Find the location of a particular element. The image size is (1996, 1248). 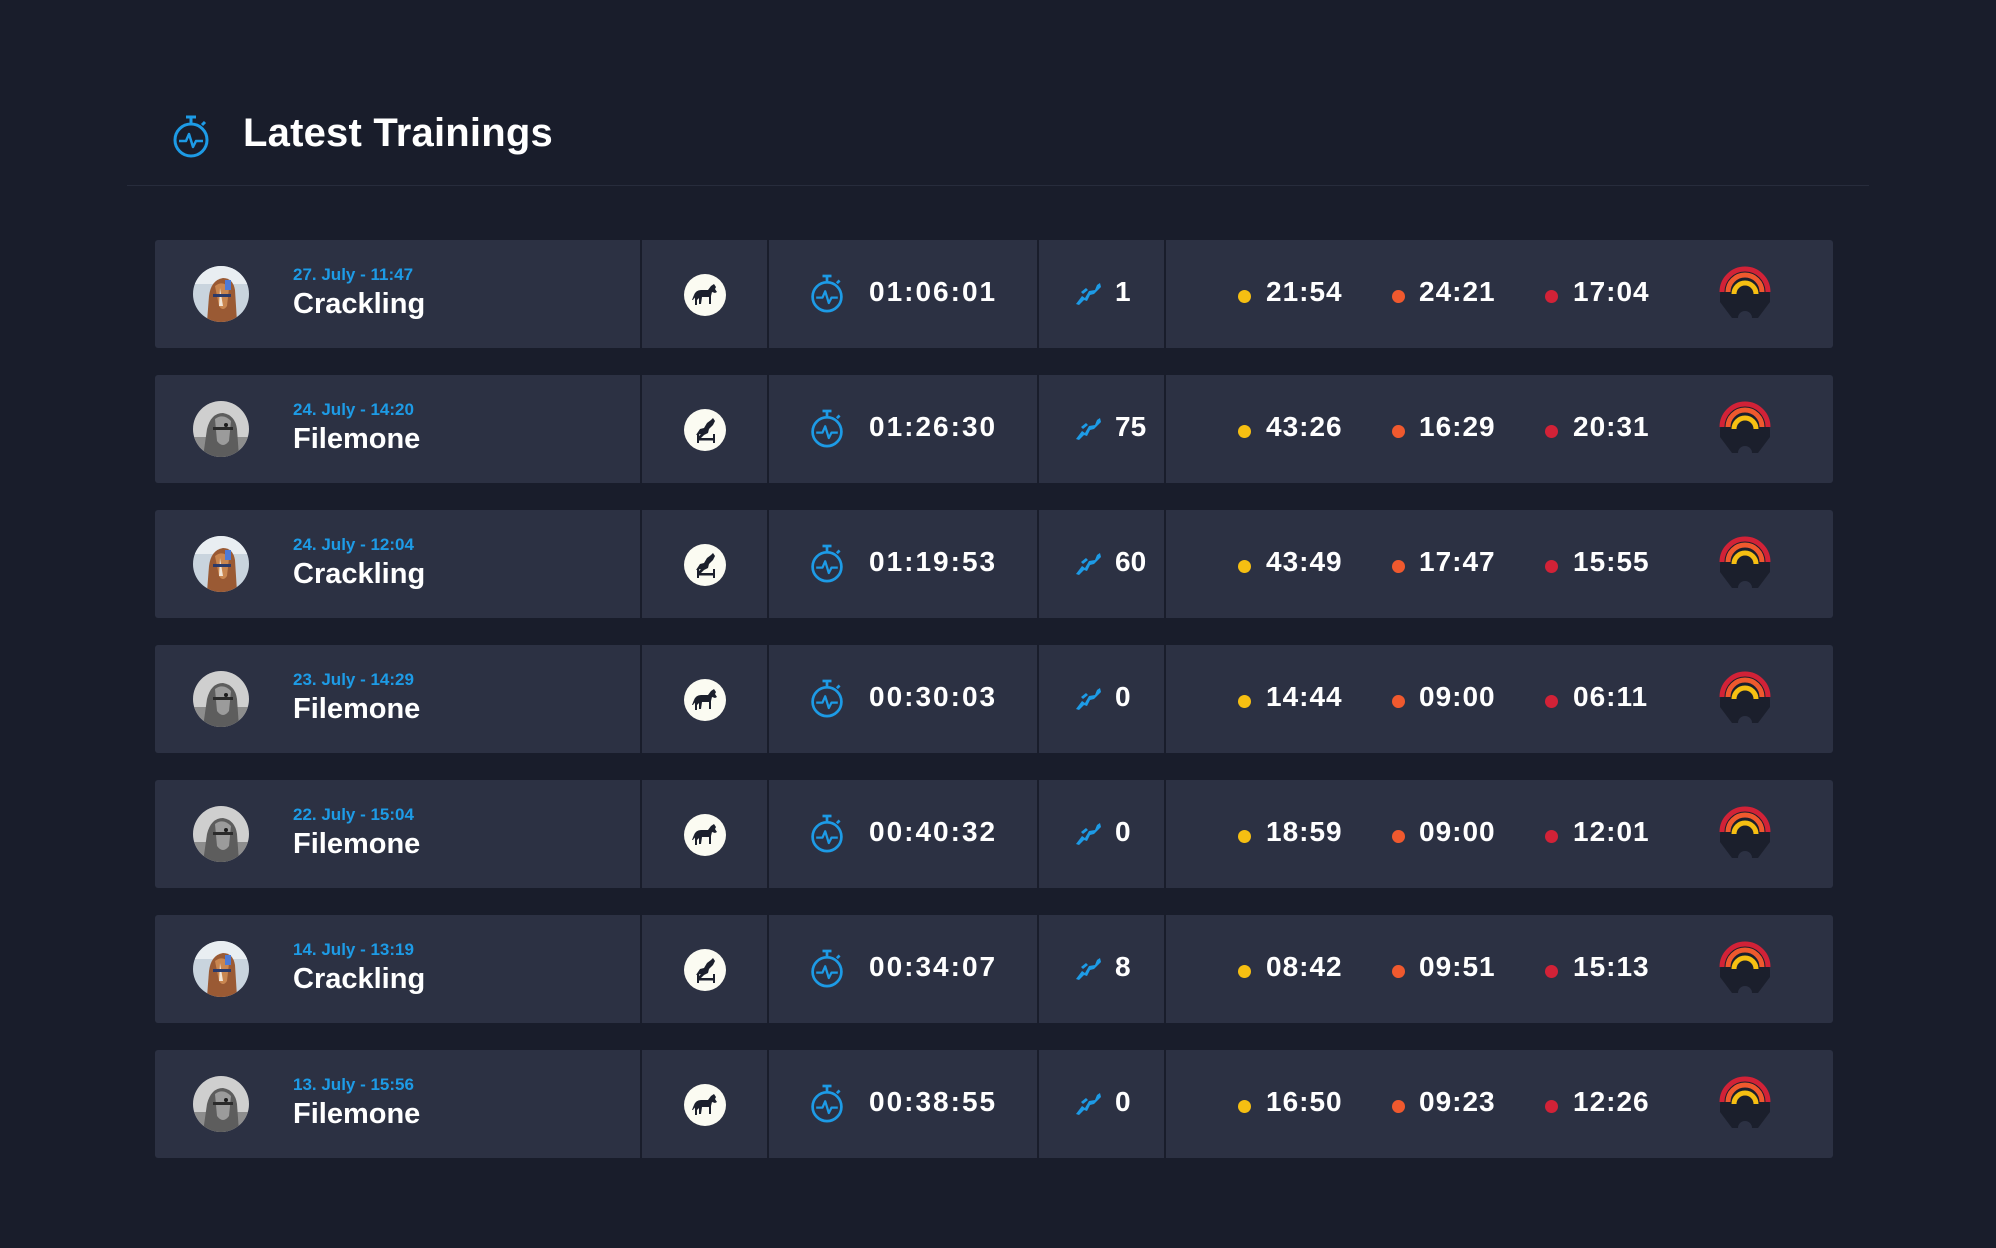

training-duration: 00:40:32 is located at coordinates (933, 831).